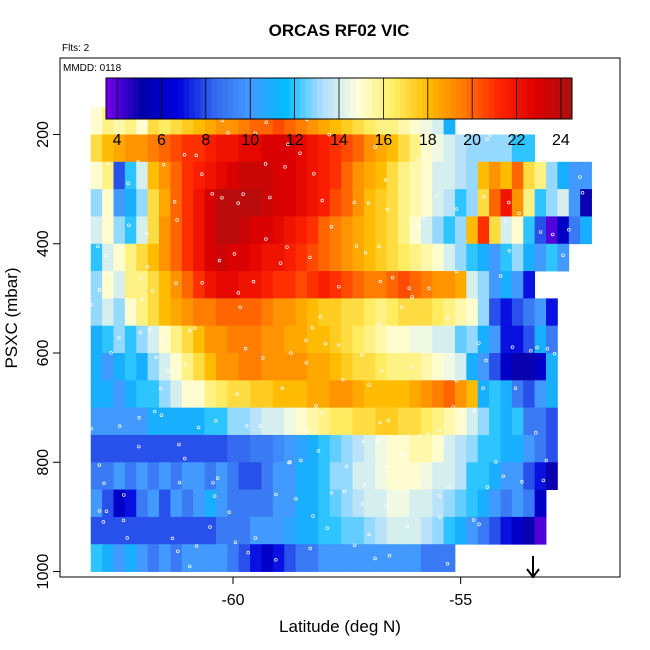  I want to click on down-arrow-icon, so click(533, 567).